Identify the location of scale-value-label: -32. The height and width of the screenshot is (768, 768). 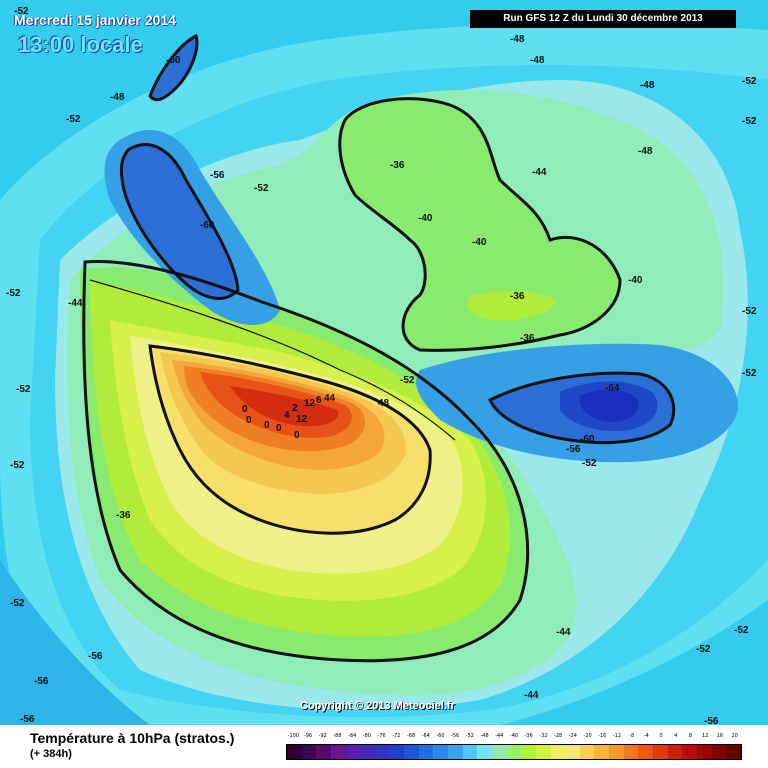
(543, 736).